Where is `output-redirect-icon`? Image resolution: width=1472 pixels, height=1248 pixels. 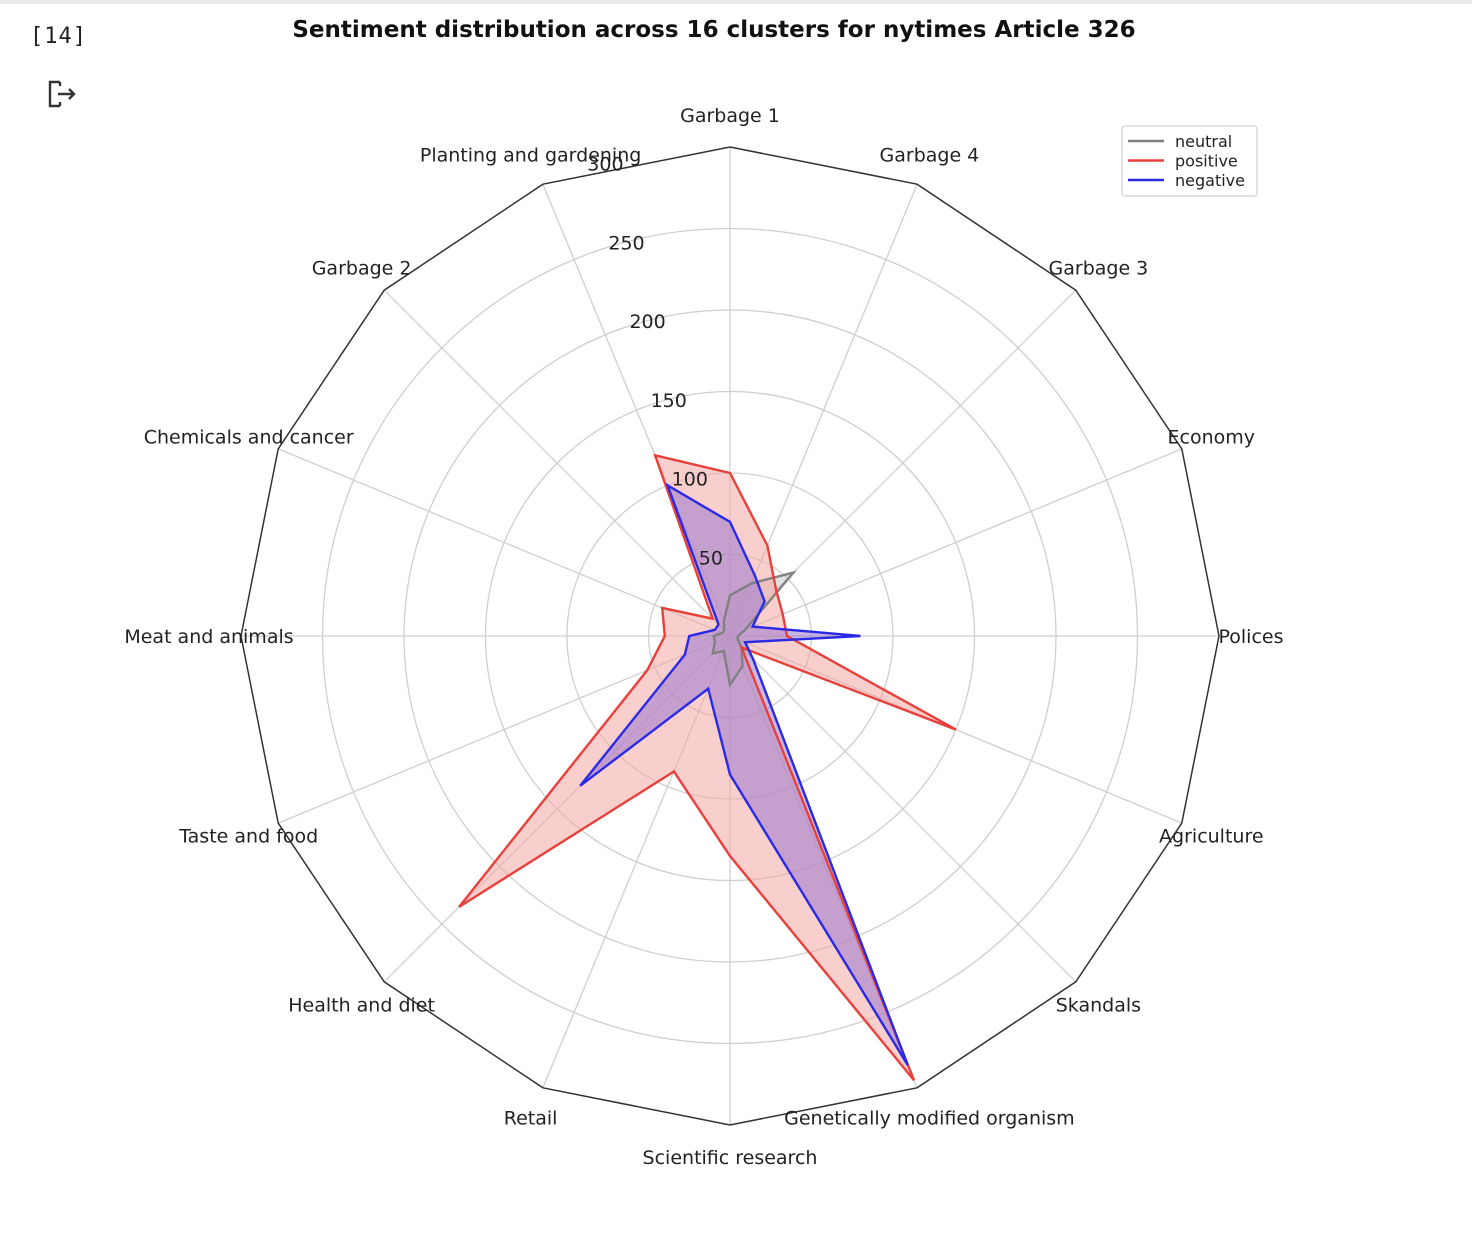 output-redirect-icon is located at coordinates (63, 94).